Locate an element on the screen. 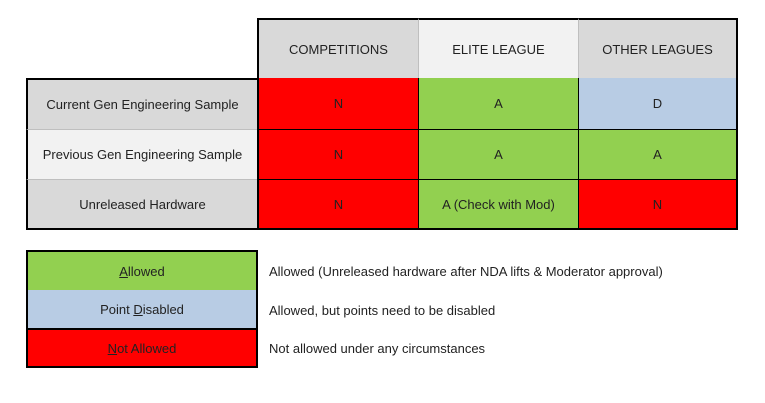 The image size is (765, 403). cell-current-gen-other-leagues: D is located at coordinates (658, 104).